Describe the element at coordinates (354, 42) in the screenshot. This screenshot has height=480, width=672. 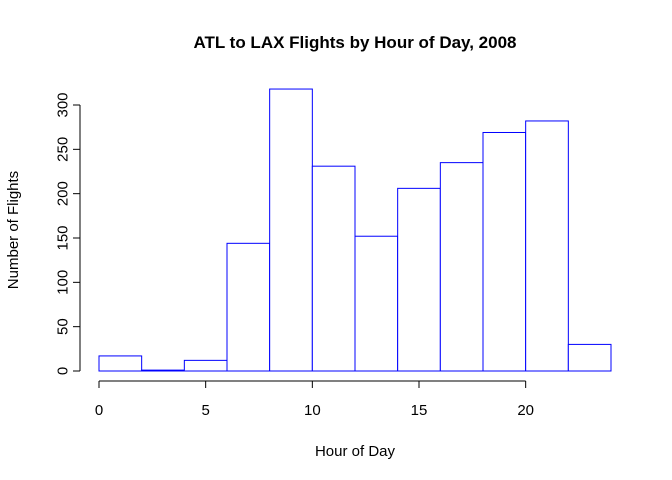
I see `chart-title: ATL to LAX Flights by Hour of Day, 2008` at that location.